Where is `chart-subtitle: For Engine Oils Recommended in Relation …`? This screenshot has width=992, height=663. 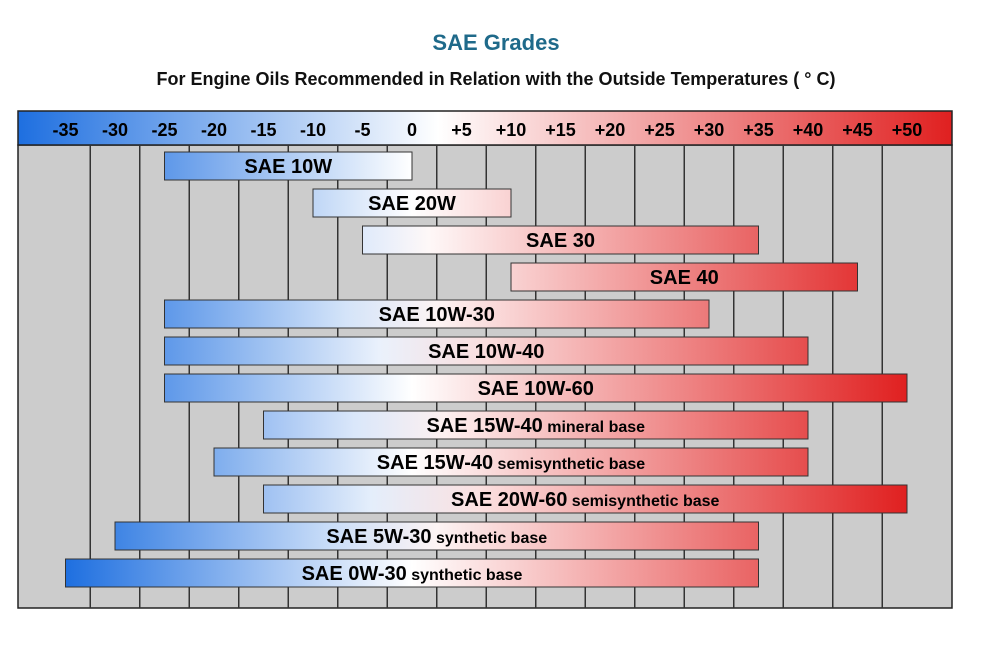
chart-subtitle: For Engine Oils Recommended in Relation … is located at coordinates (496, 79).